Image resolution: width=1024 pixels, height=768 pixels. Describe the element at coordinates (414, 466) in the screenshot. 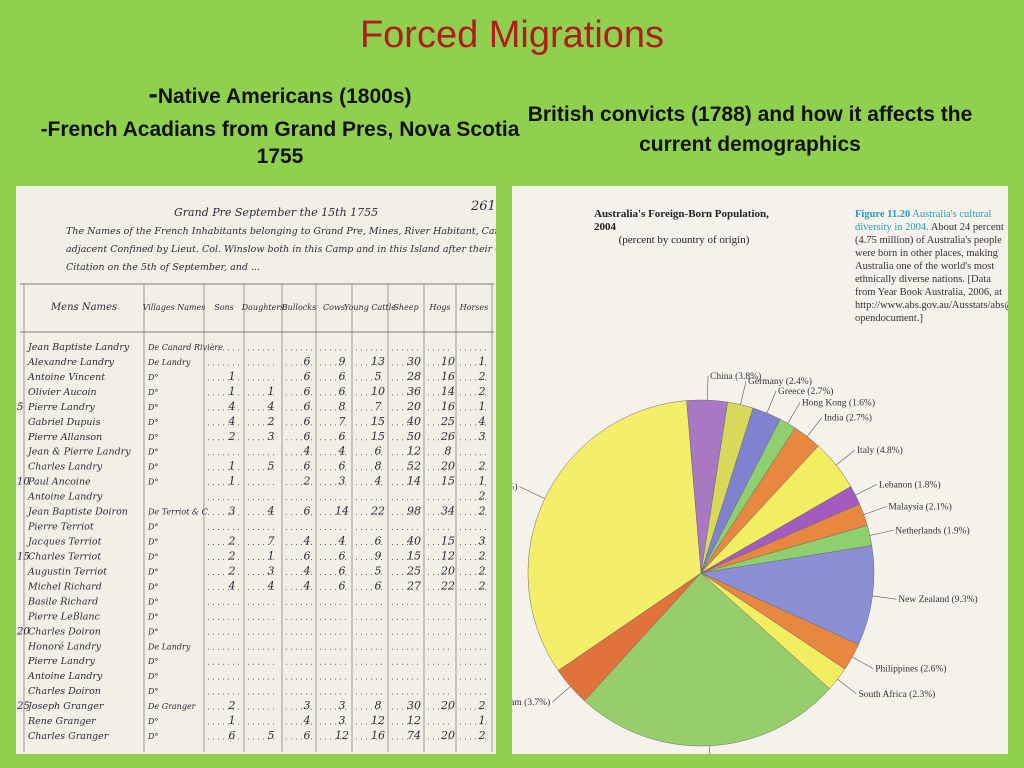

I see `ledger-cell: 52` at that location.